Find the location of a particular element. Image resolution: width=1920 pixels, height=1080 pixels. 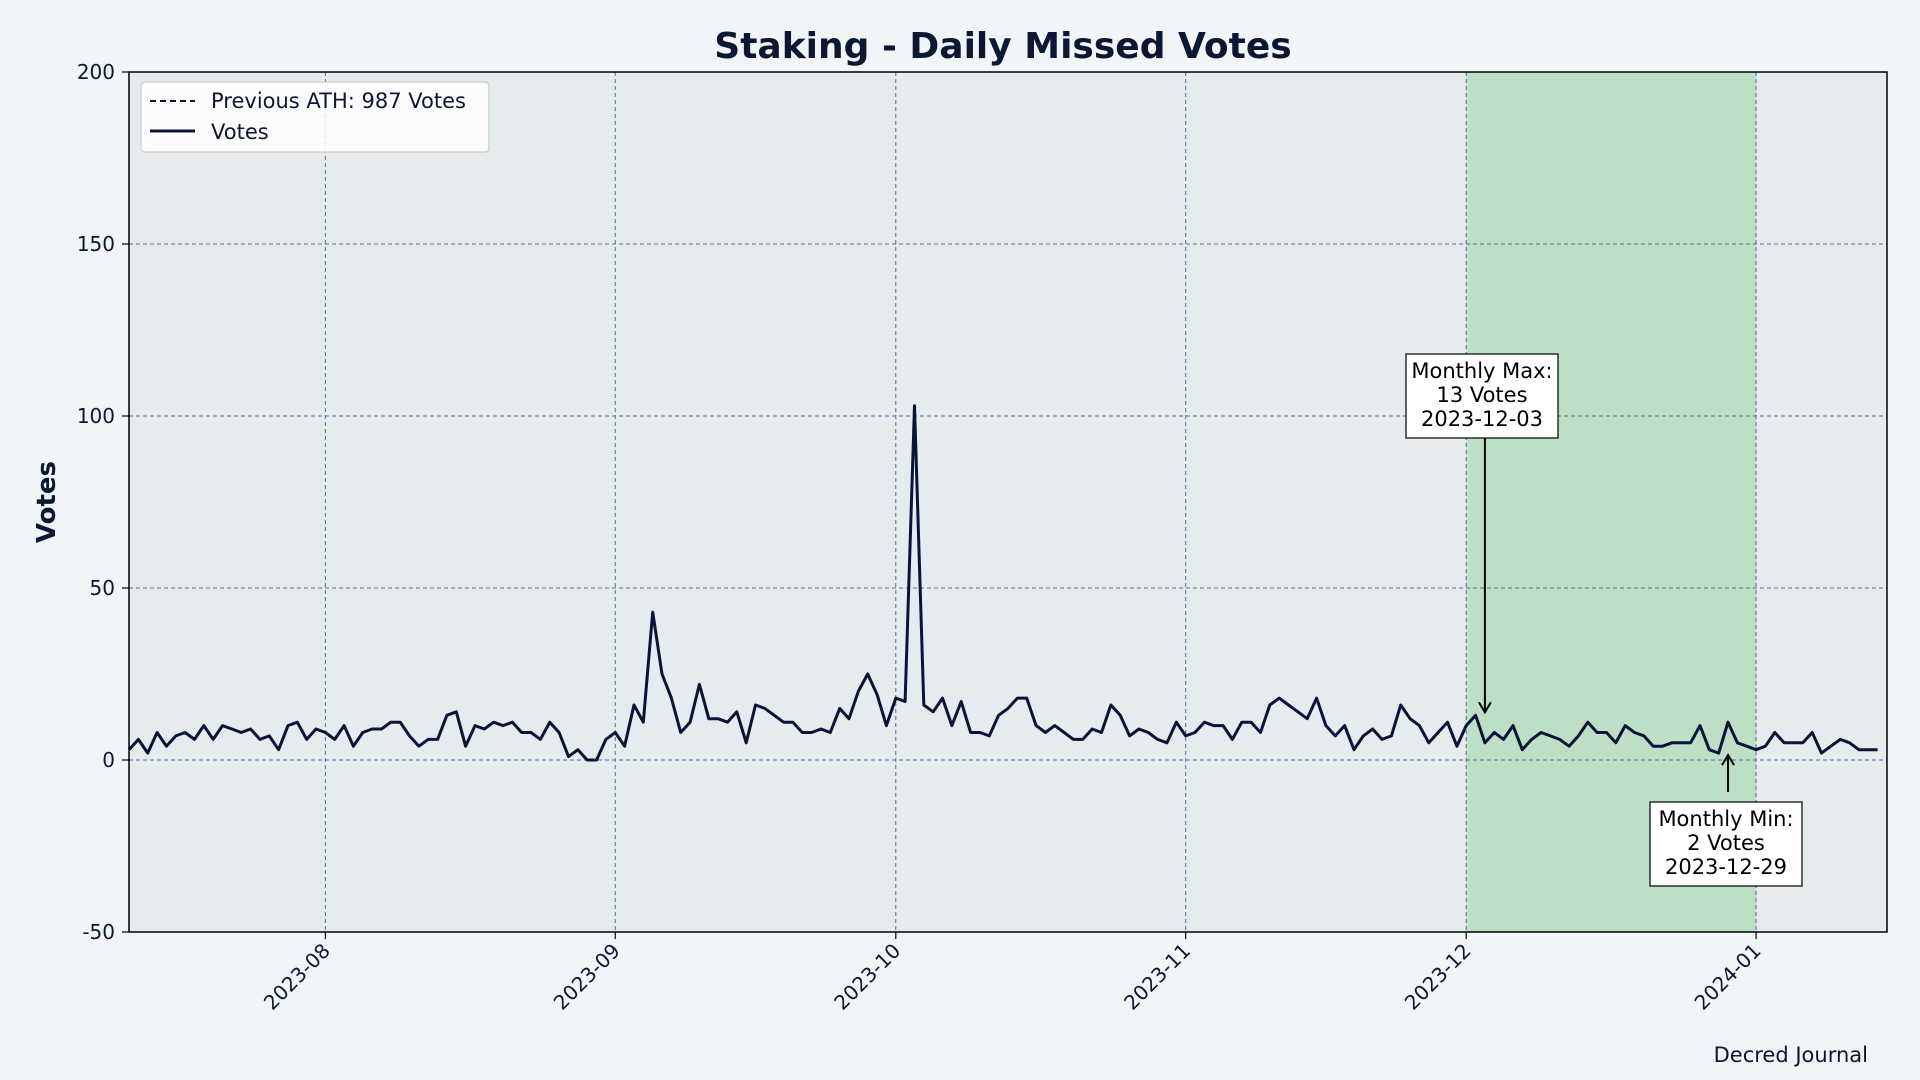

x-tick-label: 2023-12 is located at coordinates (1438, 977).